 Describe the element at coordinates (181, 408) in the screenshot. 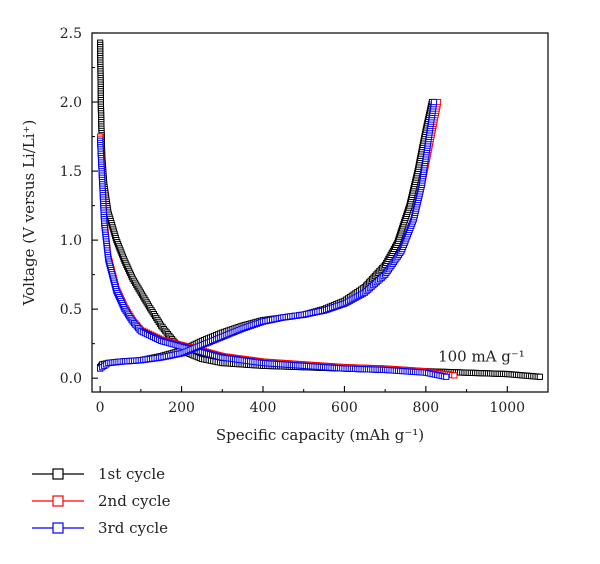

I see `x-tick-label: 200` at that location.